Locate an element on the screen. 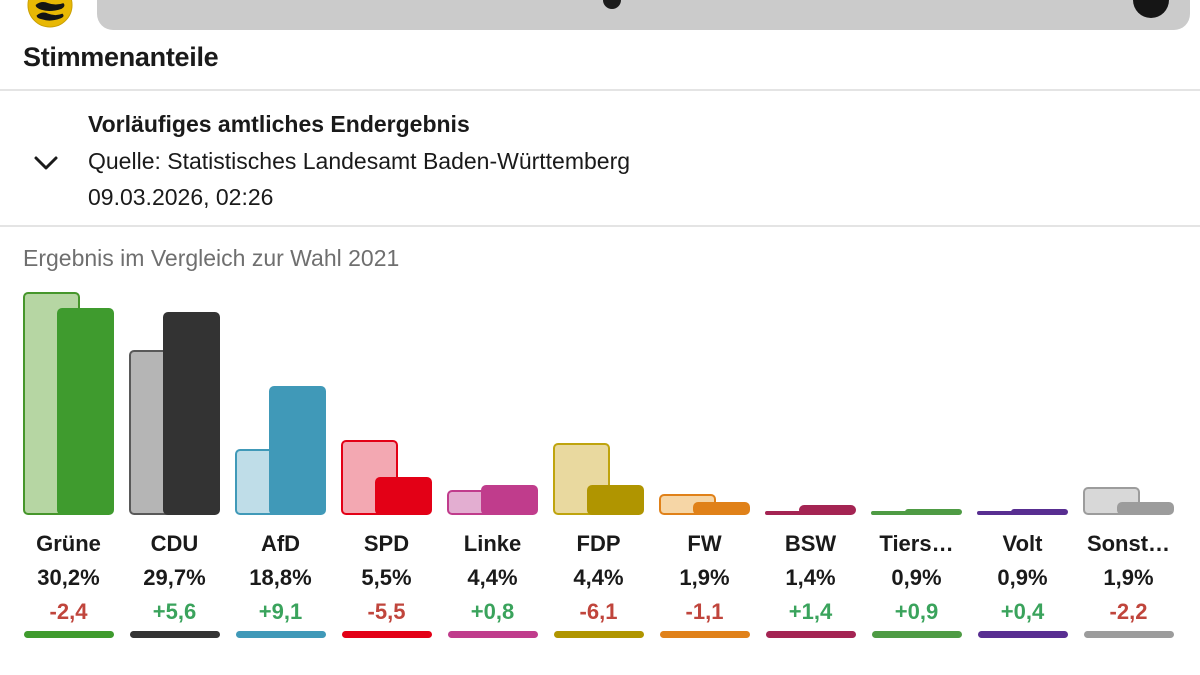  party-column: Sonst… 1,9% -2,2 is located at coordinates (1128, 464).